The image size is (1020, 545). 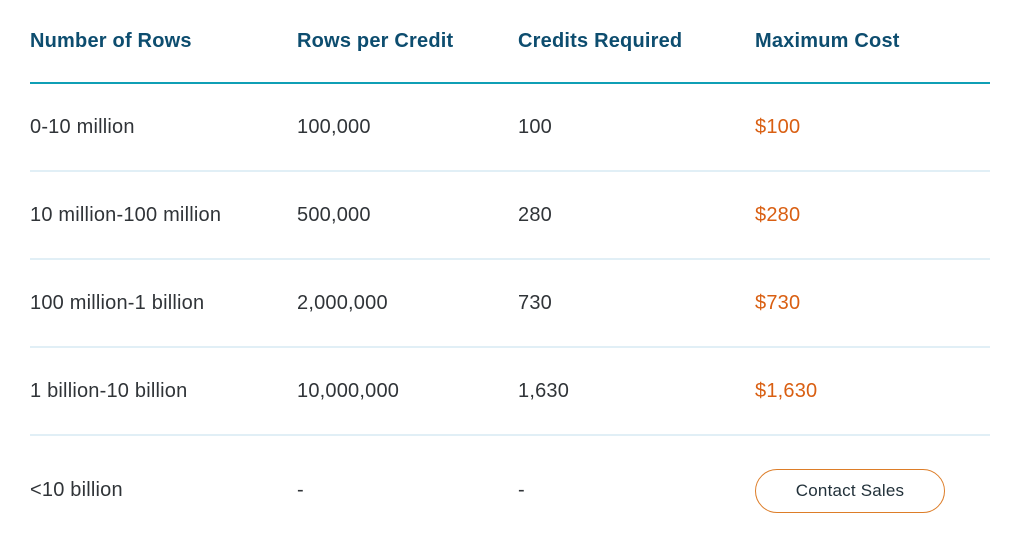 What do you see at coordinates (850, 490) in the screenshot?
I see `contact-sales-button: Contact Sales` at bounding box center [850, 490].